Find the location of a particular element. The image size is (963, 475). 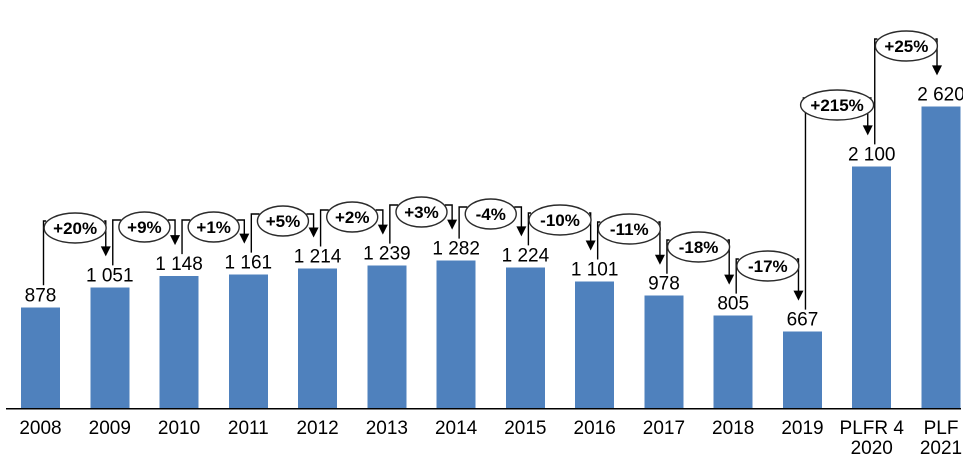

pct-change-bubble-215: +215% is located at coordinates (837, 105).